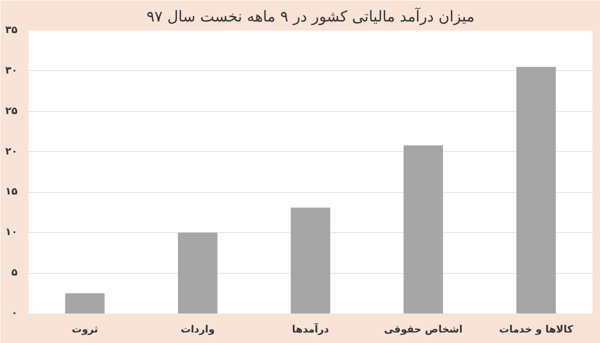  Describe the element at coordinates (85, 330) in the screenshot. I see `x-tick-label: ثروت` at that location.